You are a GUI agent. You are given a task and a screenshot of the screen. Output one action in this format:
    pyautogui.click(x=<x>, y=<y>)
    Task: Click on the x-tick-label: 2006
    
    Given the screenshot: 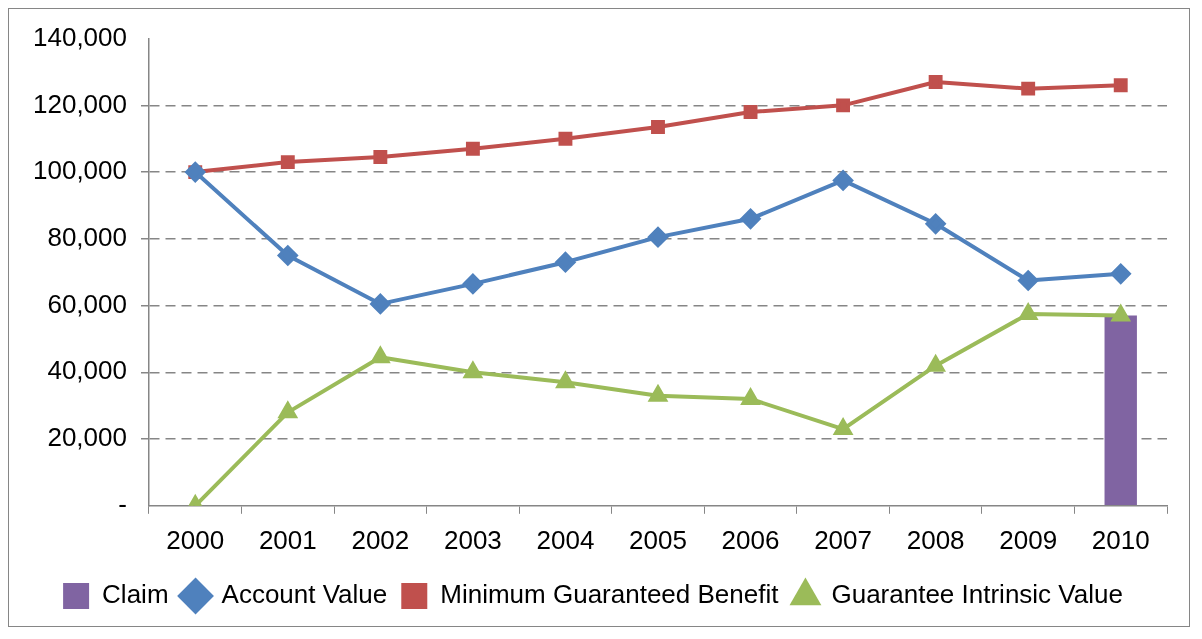 What is the action you would take?
    pyautogui.click(x=750, y=539)
    